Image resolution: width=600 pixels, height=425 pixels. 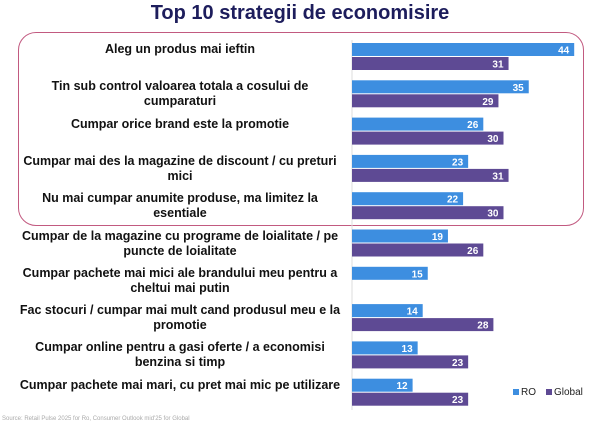 What do you see at coordinates (564, 392) in the screenshot?
I see `legend-item-global: Global` at bounding box center [564, 392].